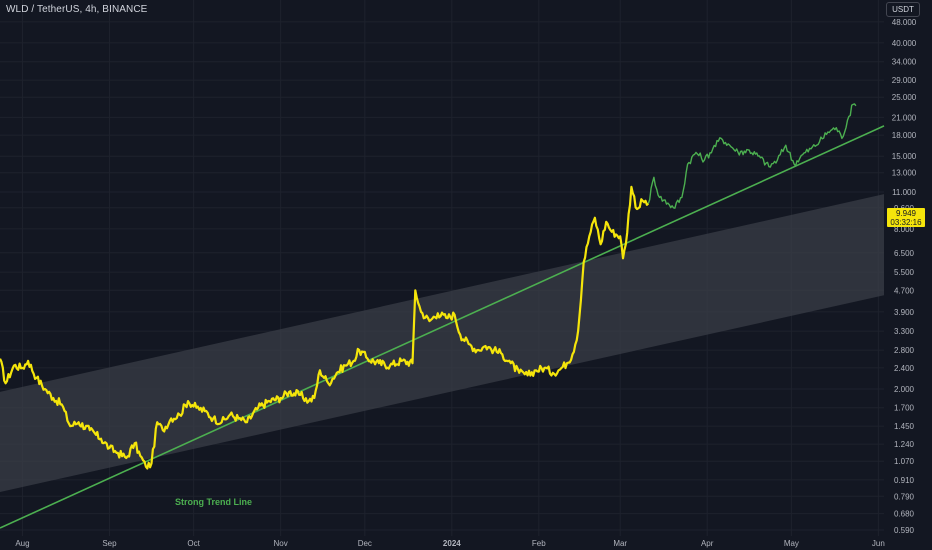  I want to click on last-price-tag: 9.949 03:32:16, so click(906, 217).